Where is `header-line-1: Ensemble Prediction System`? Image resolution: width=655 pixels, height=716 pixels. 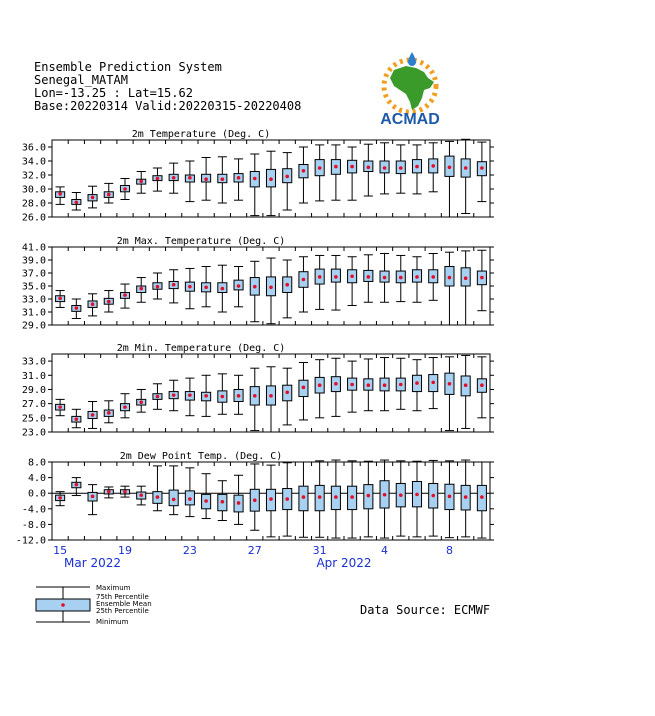
header-line-1: Ensemble Prediction System is located at coordinates (128, 67).